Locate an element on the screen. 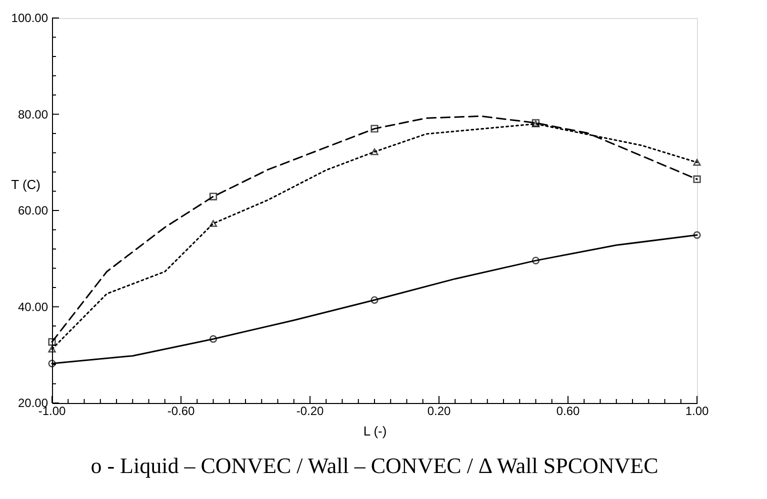 This screenshot has width=767, height=499. y-tick-label: 60.00 is located at coordinates (33, 211).